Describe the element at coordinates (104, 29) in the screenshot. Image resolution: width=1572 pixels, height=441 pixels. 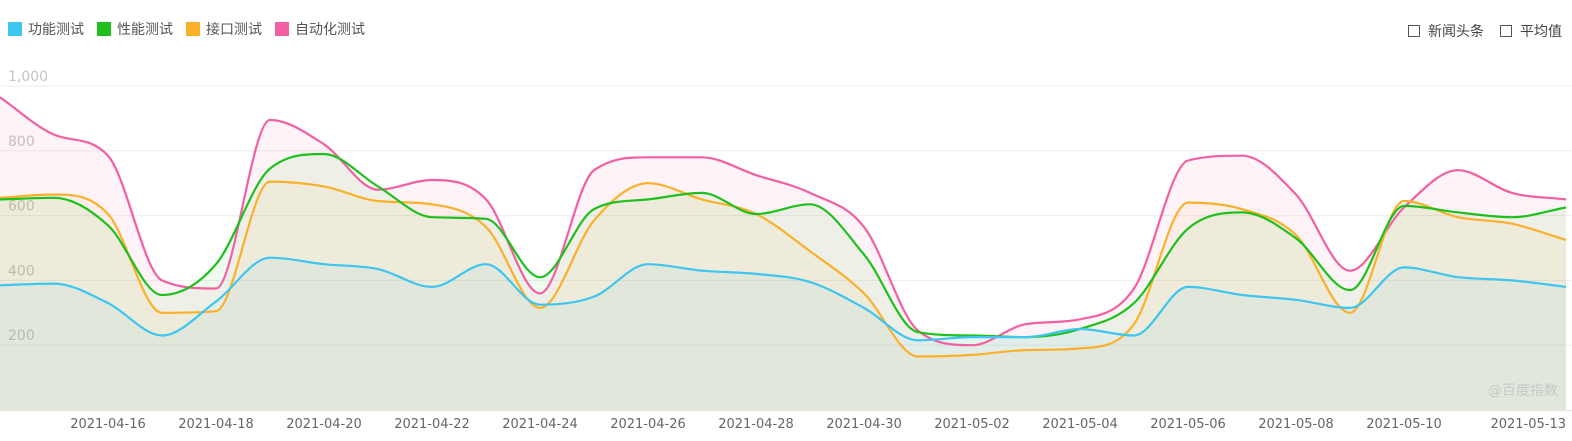
I see `legend-swatch-performance` at that location.